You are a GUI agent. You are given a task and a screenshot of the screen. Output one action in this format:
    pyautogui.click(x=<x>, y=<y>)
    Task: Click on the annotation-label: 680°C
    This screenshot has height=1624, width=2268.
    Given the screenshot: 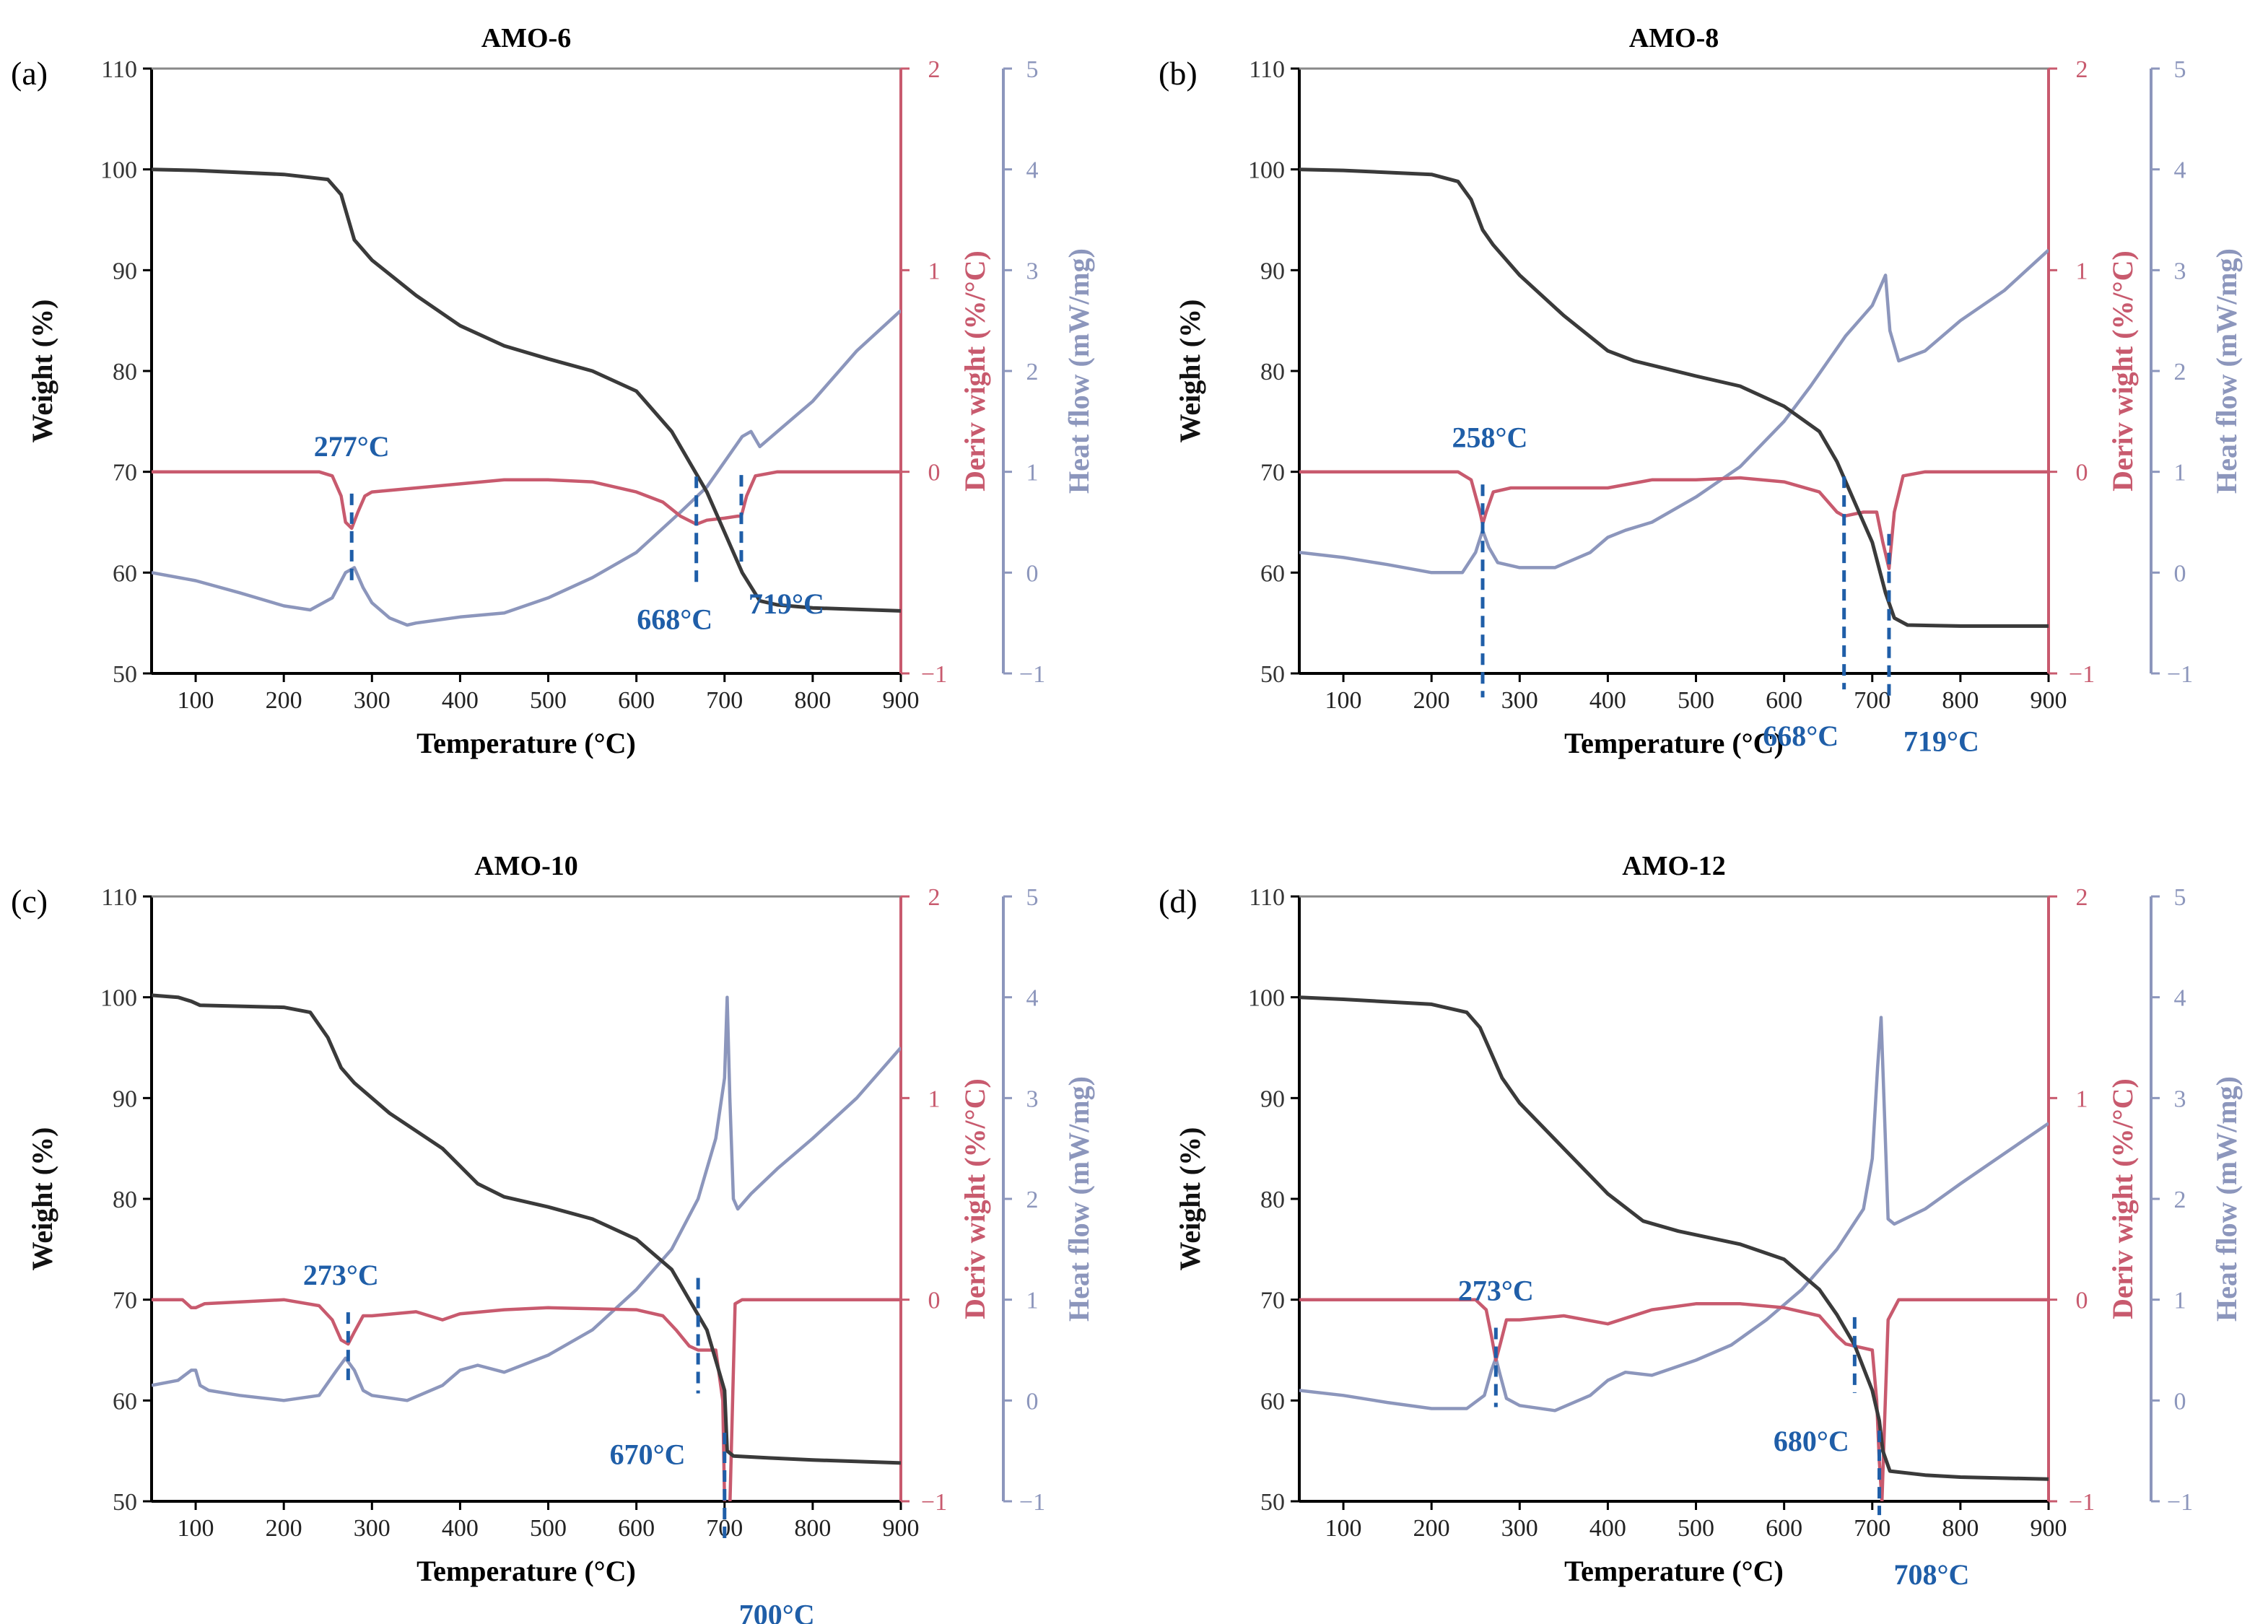 What is the action you would take?
    pyautogui.click(x=1811, y=1441)
    